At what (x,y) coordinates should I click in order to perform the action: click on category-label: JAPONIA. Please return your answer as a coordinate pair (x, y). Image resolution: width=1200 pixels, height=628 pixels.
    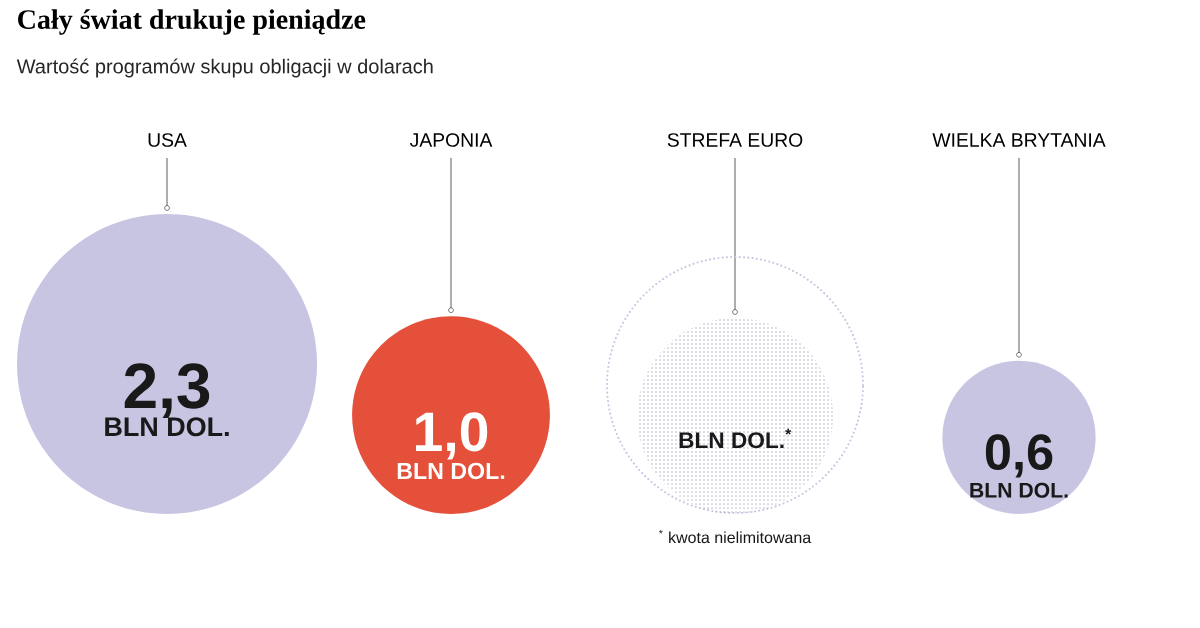
    Looking at the image, I should click on (451, 140).